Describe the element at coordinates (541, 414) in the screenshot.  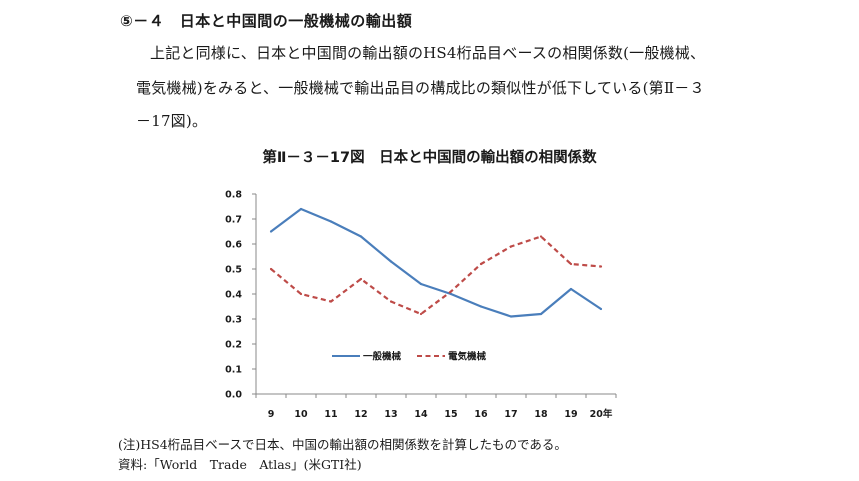
I see `x-tick-label: 18` at that location.